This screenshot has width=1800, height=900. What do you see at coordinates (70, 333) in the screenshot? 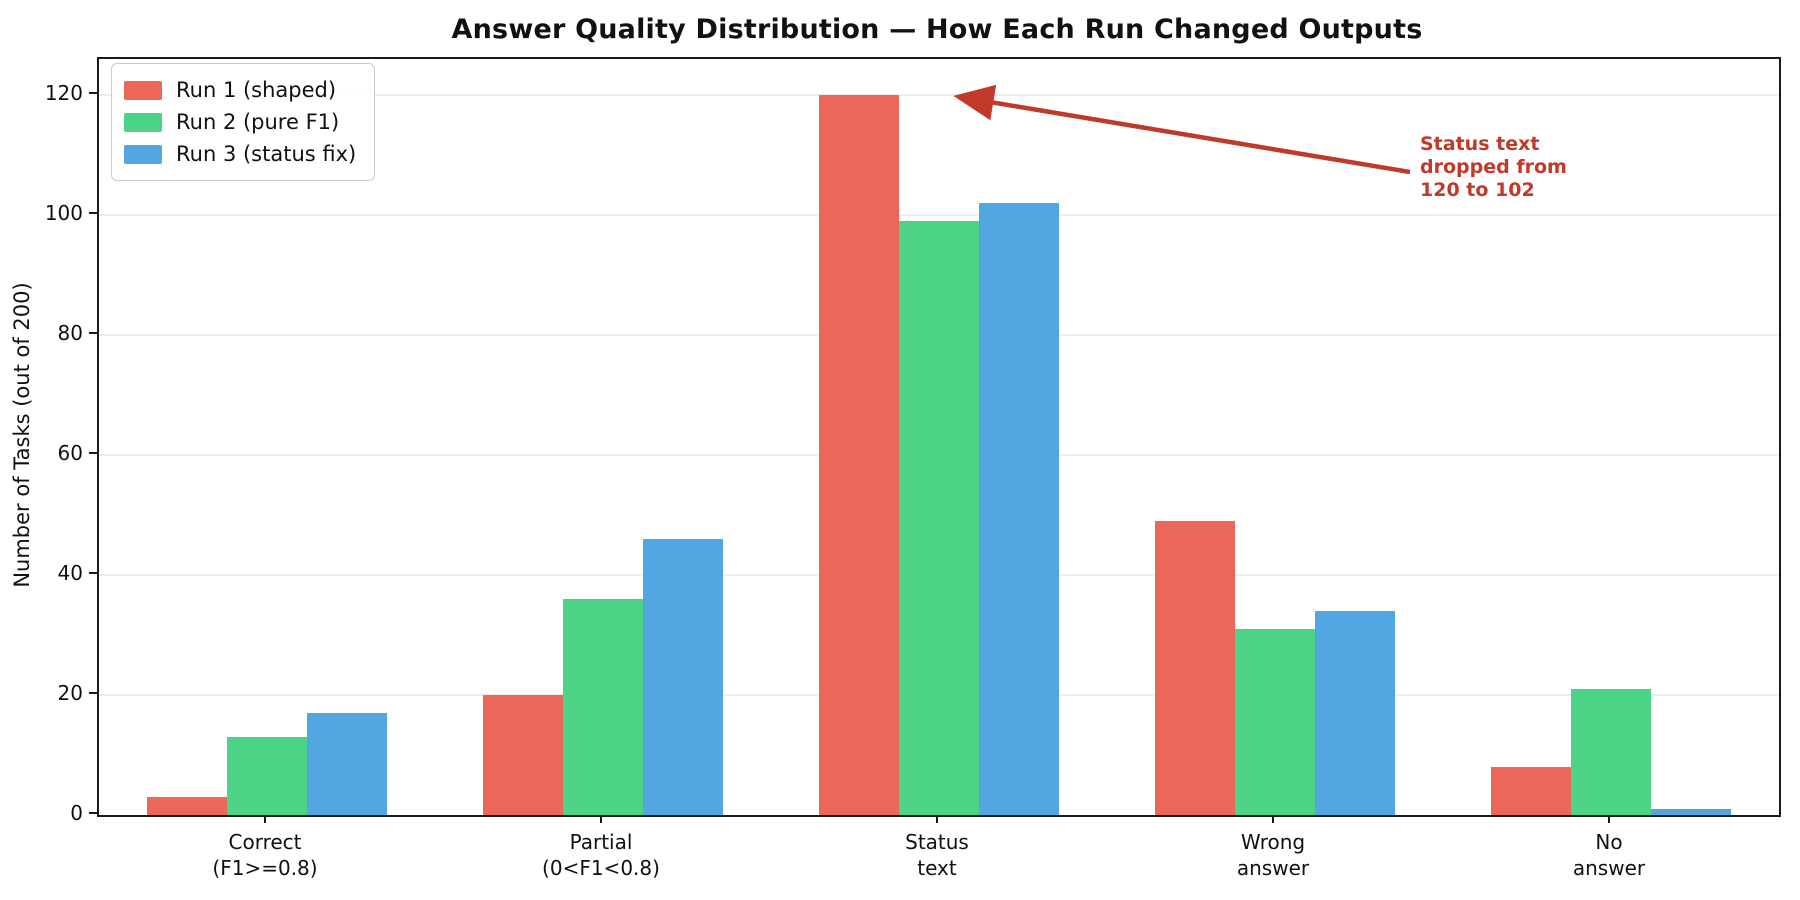
I see `y-tick-label: 80` at bounding box center [70, 333].